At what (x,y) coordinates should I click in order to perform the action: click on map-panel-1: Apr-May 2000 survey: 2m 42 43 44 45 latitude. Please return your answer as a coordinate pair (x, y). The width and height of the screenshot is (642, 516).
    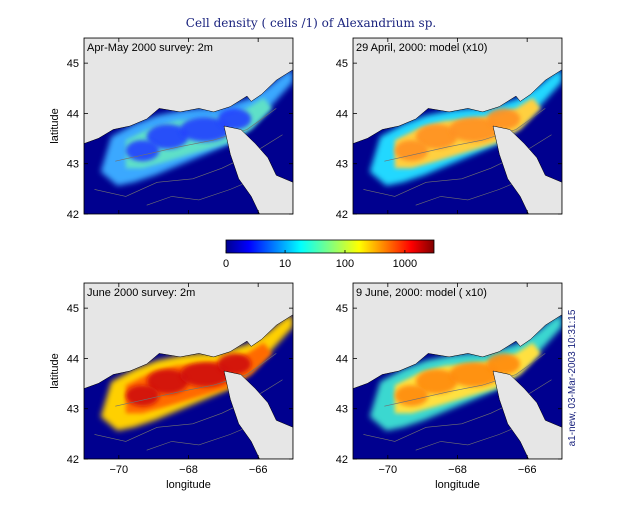
    Looking at the image, I should click on (171, 129).